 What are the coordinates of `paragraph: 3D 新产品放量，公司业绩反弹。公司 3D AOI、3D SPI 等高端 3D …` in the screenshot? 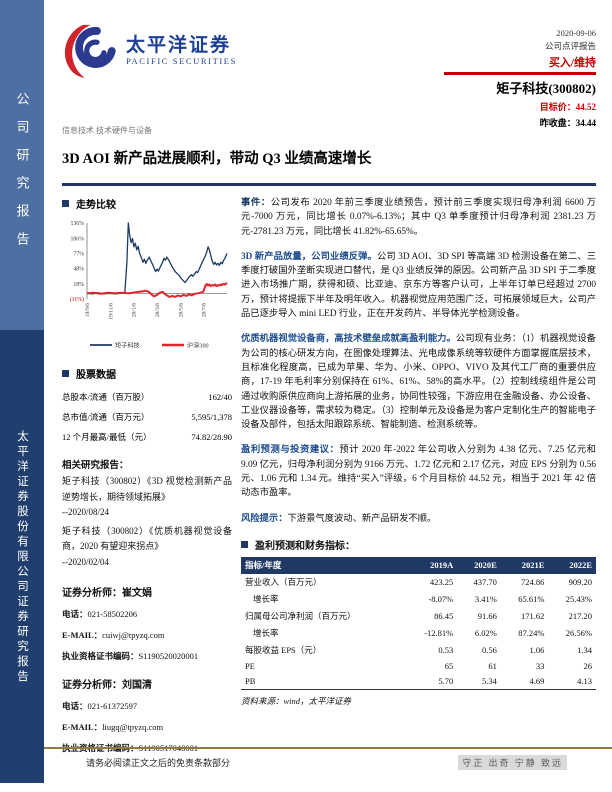 It's located at (418, 285).